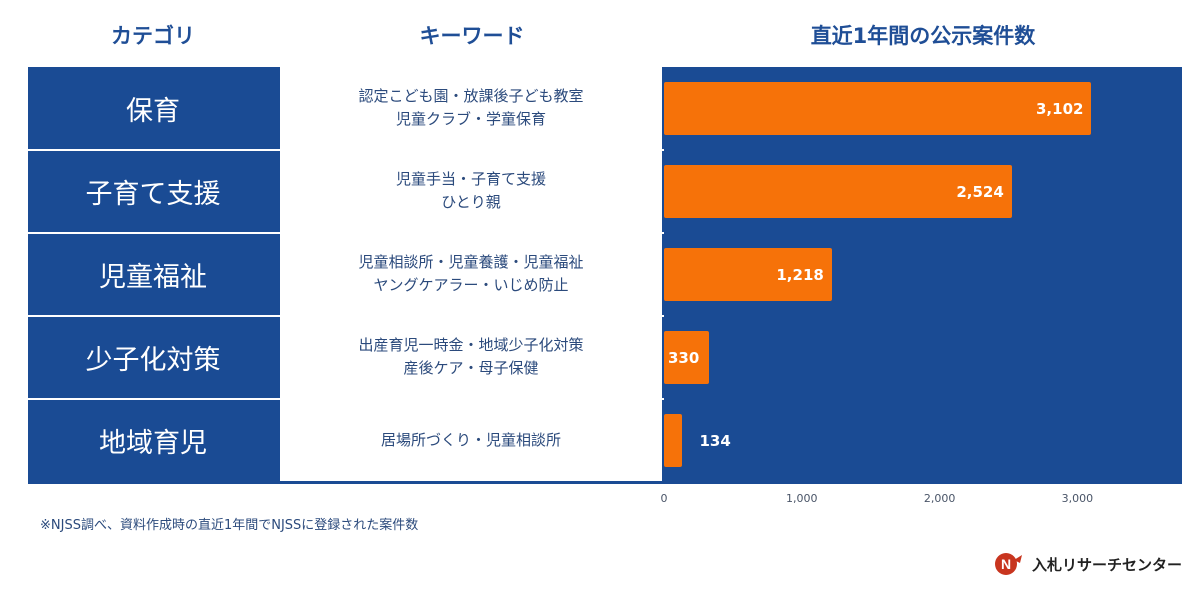 Image resolution: width=1200 pixels, height=591 pixels. Describe the element at coordinates (153, 360) in the screenshot. I see `category-cell: 少子化対策` at that location.